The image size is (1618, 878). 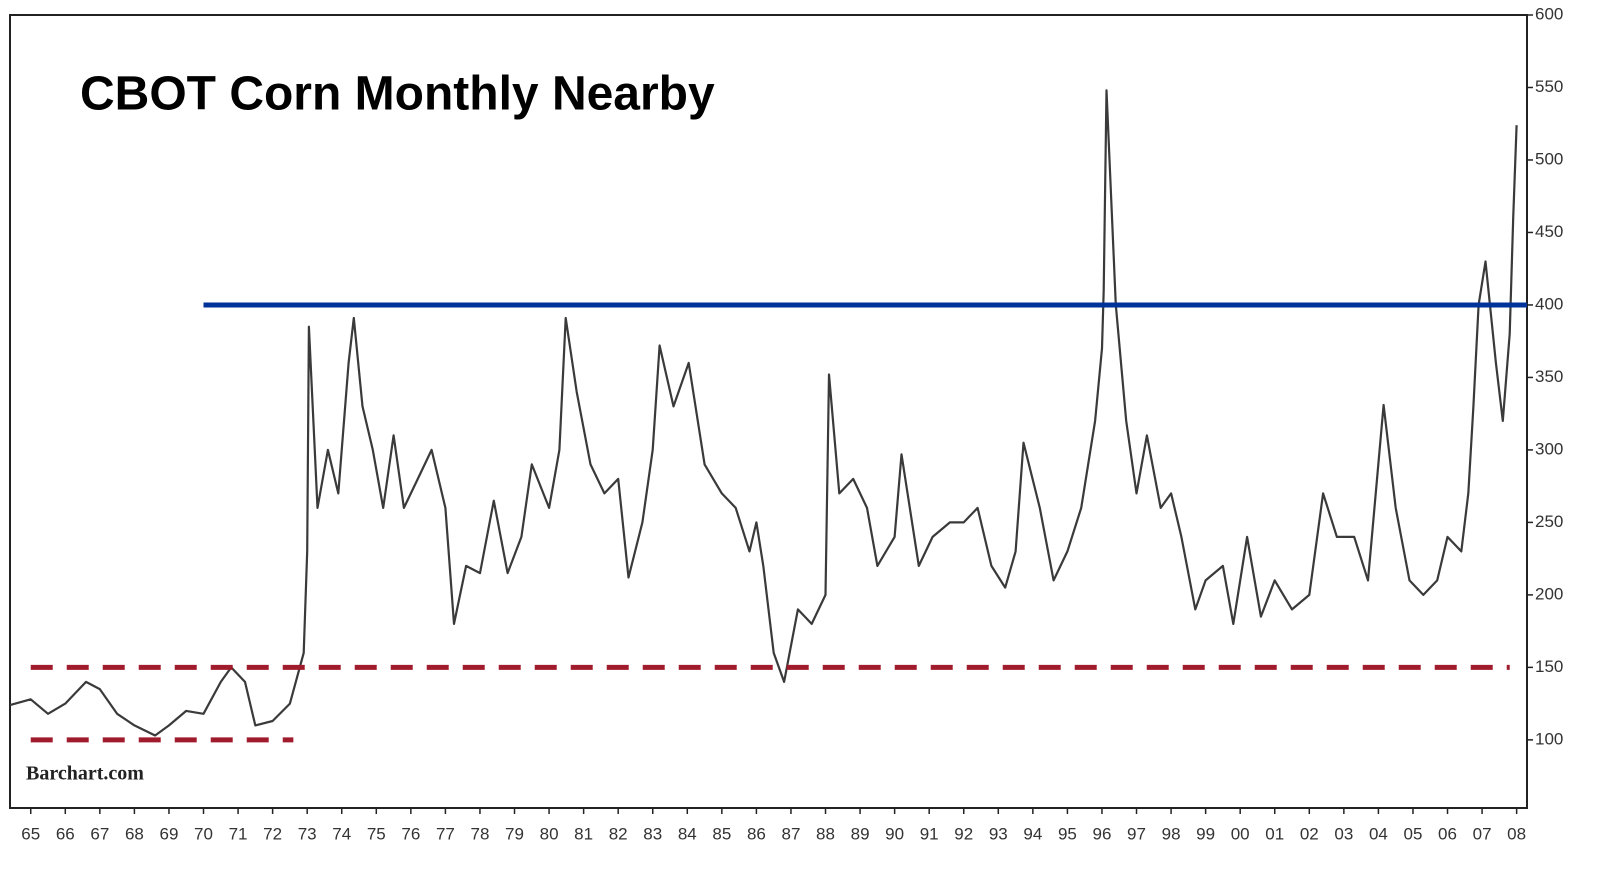 What do you see at coordinates (1274, 833) in the screenshot?
I see `x-tick-label: 01` at bounding box center [1274, 833].